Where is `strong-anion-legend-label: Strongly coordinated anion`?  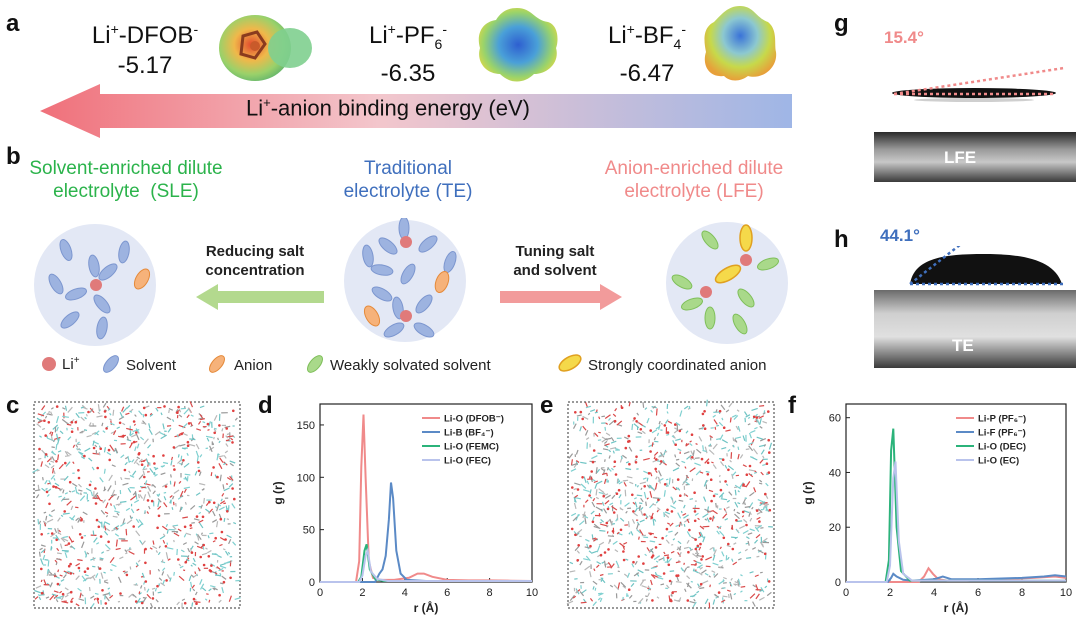
strong-anion-legend-label: Strongly coordinated anion is located at coordinates (677, 365).